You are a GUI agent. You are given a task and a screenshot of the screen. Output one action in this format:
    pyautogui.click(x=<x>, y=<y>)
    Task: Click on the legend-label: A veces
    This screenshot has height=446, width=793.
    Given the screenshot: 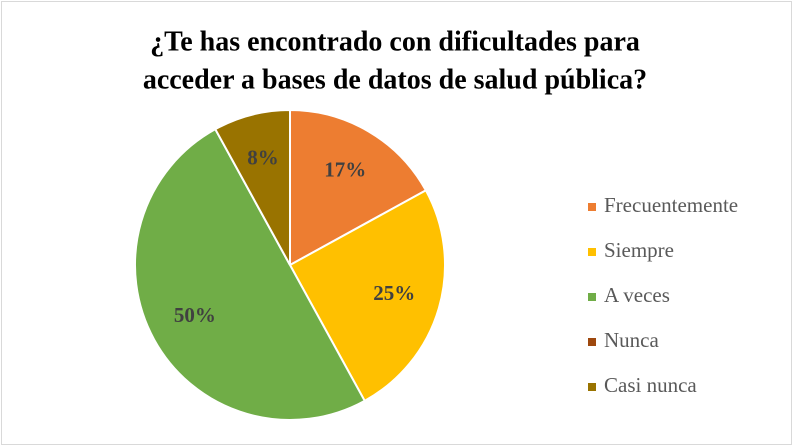 What is the action you would take?
    pyautogui.click(x=637, y=295)
    